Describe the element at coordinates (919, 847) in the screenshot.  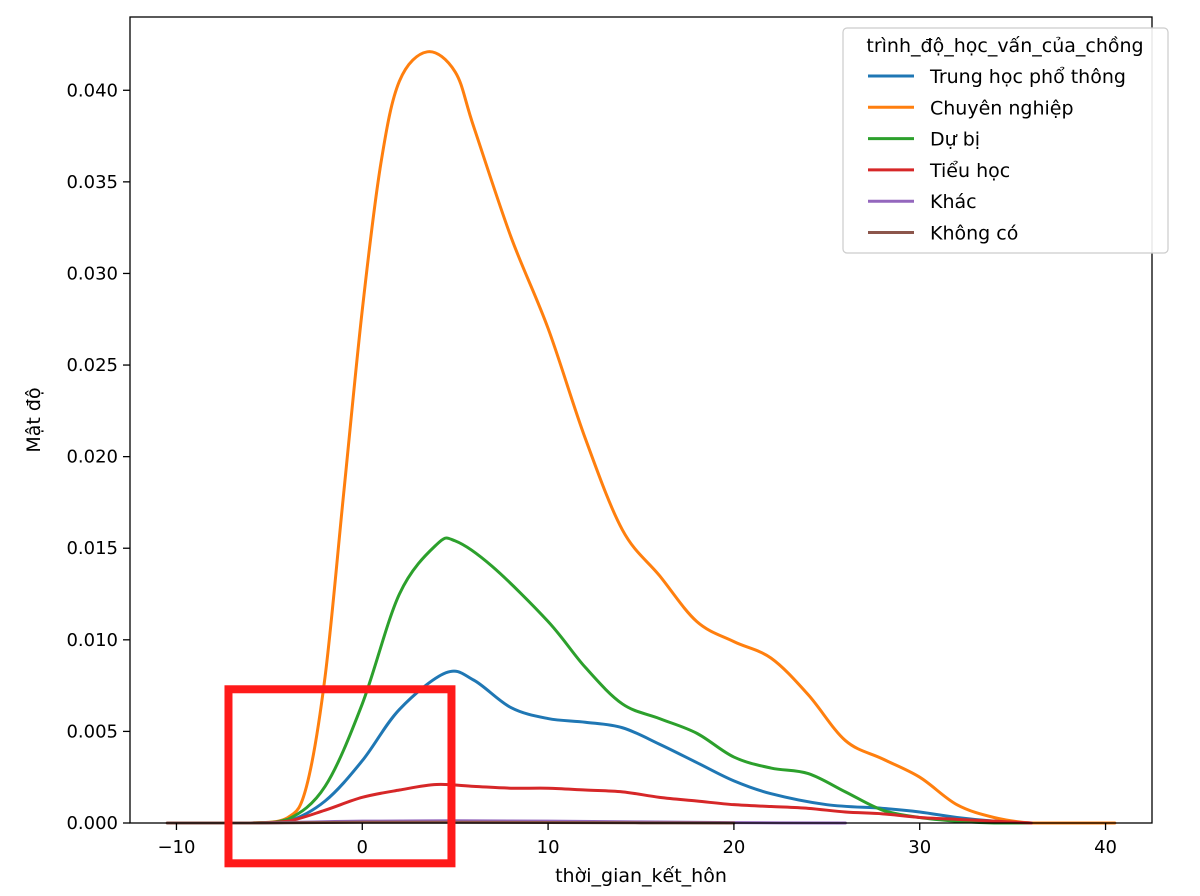
I see `x-tick-label: 30` at that location.